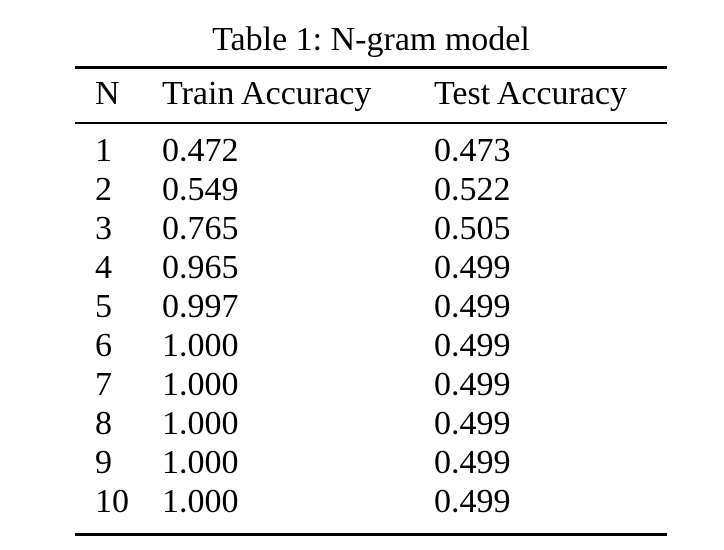 The image size is (724, 550). Describe the element at coordinates (381, 501) in the screenshot. I see `table-row: 10 1.000 0.499` at that location.